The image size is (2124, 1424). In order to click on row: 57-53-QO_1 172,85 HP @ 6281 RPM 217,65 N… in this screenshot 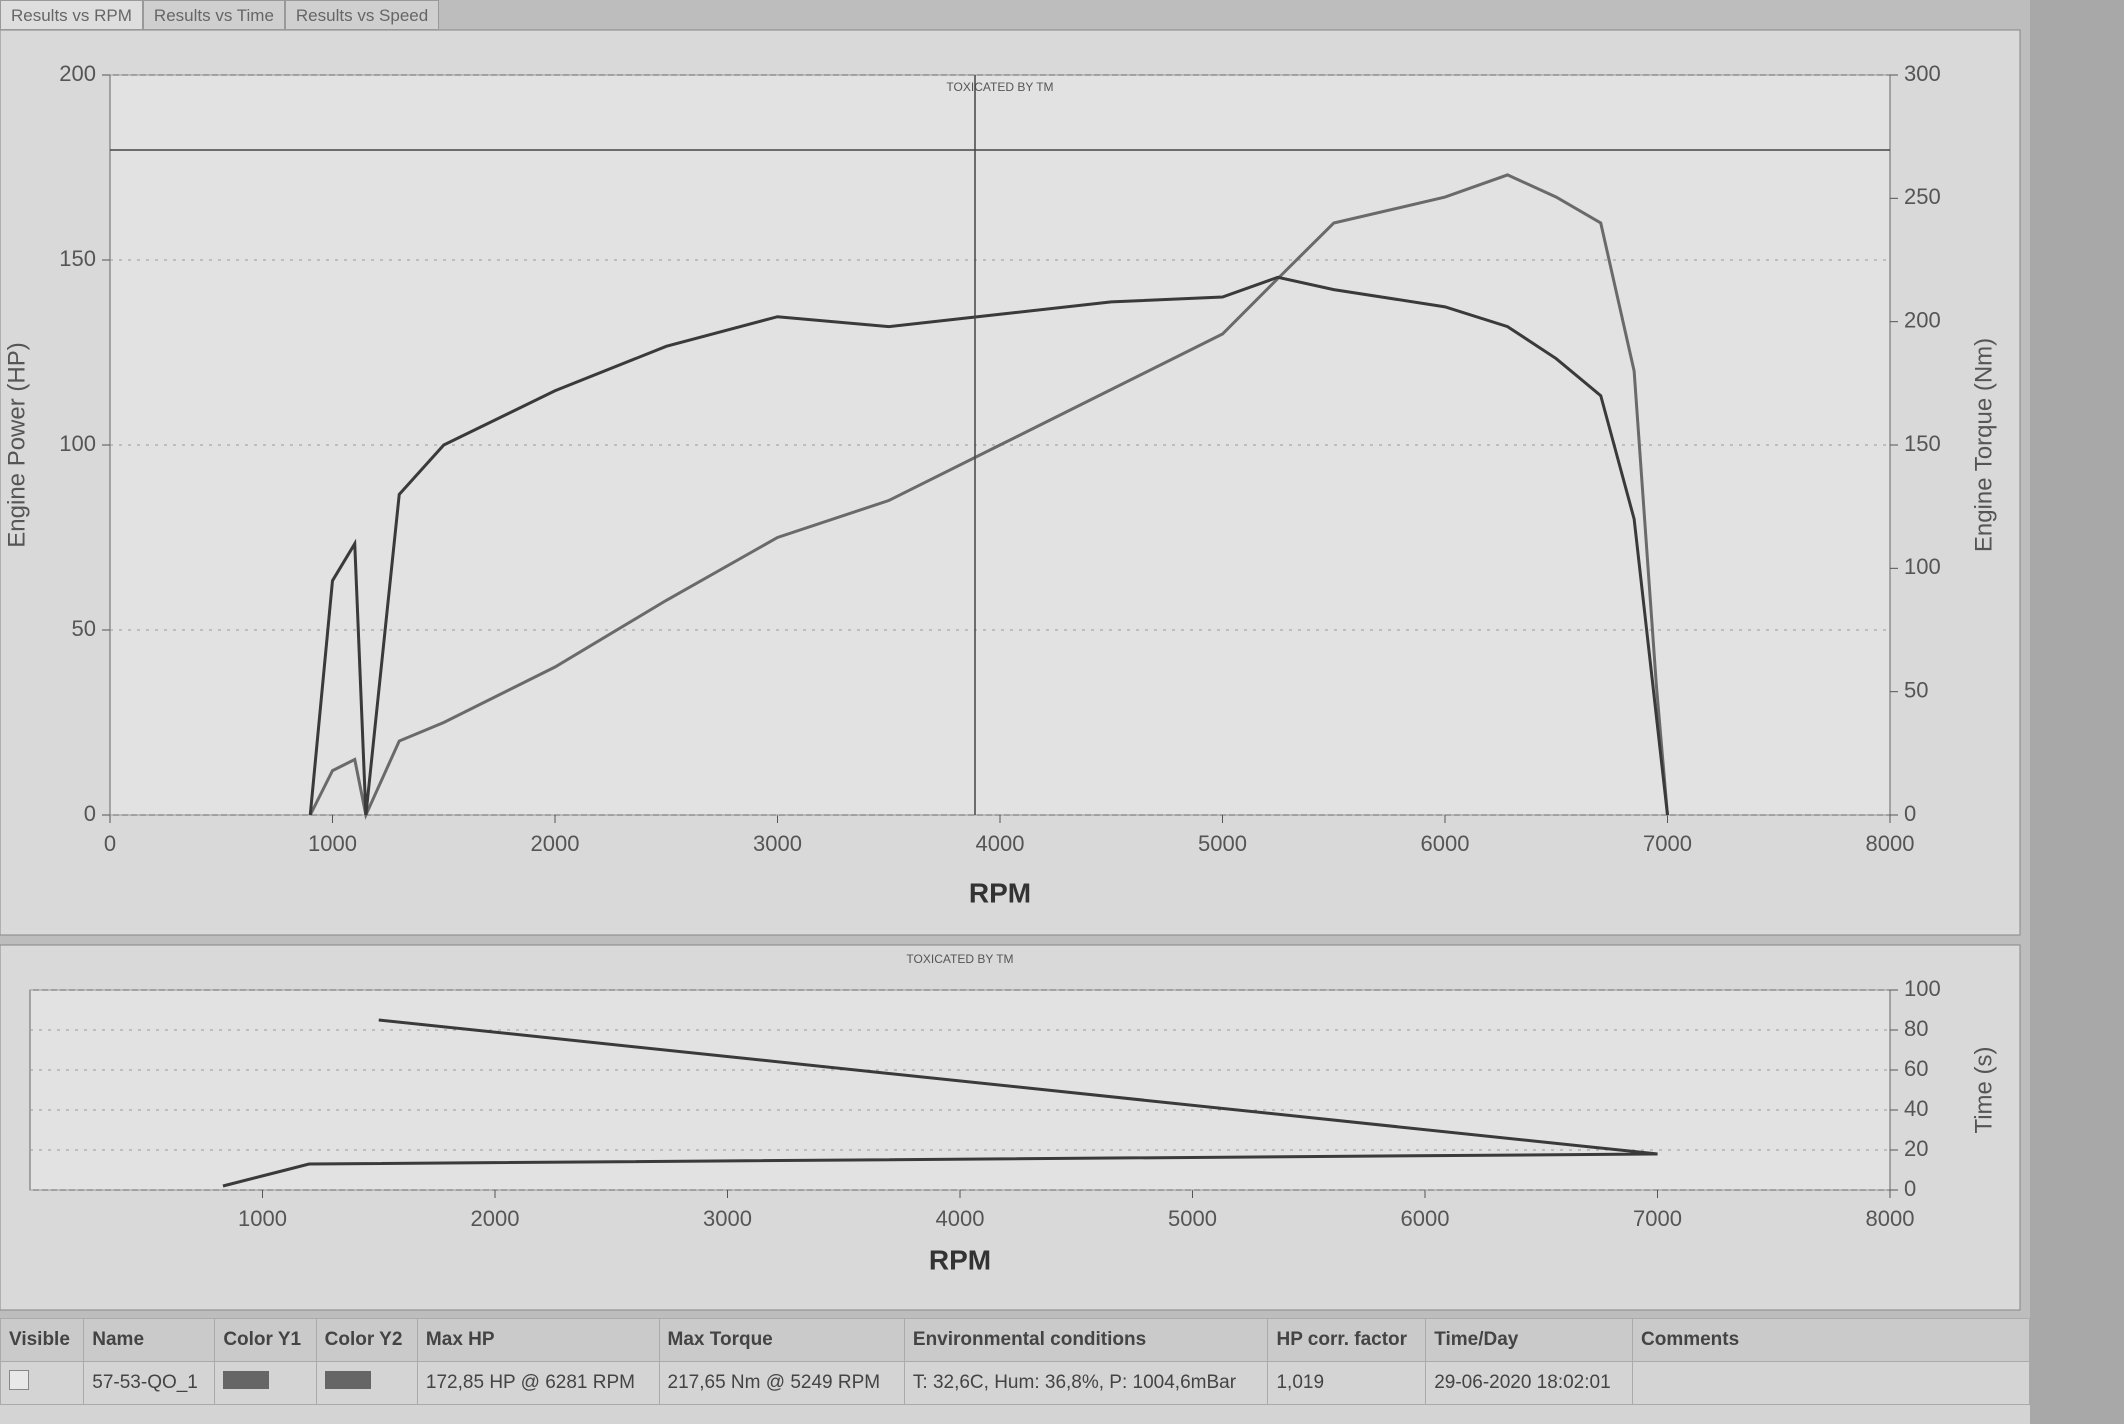, I will do `click(1015, 1383)`.